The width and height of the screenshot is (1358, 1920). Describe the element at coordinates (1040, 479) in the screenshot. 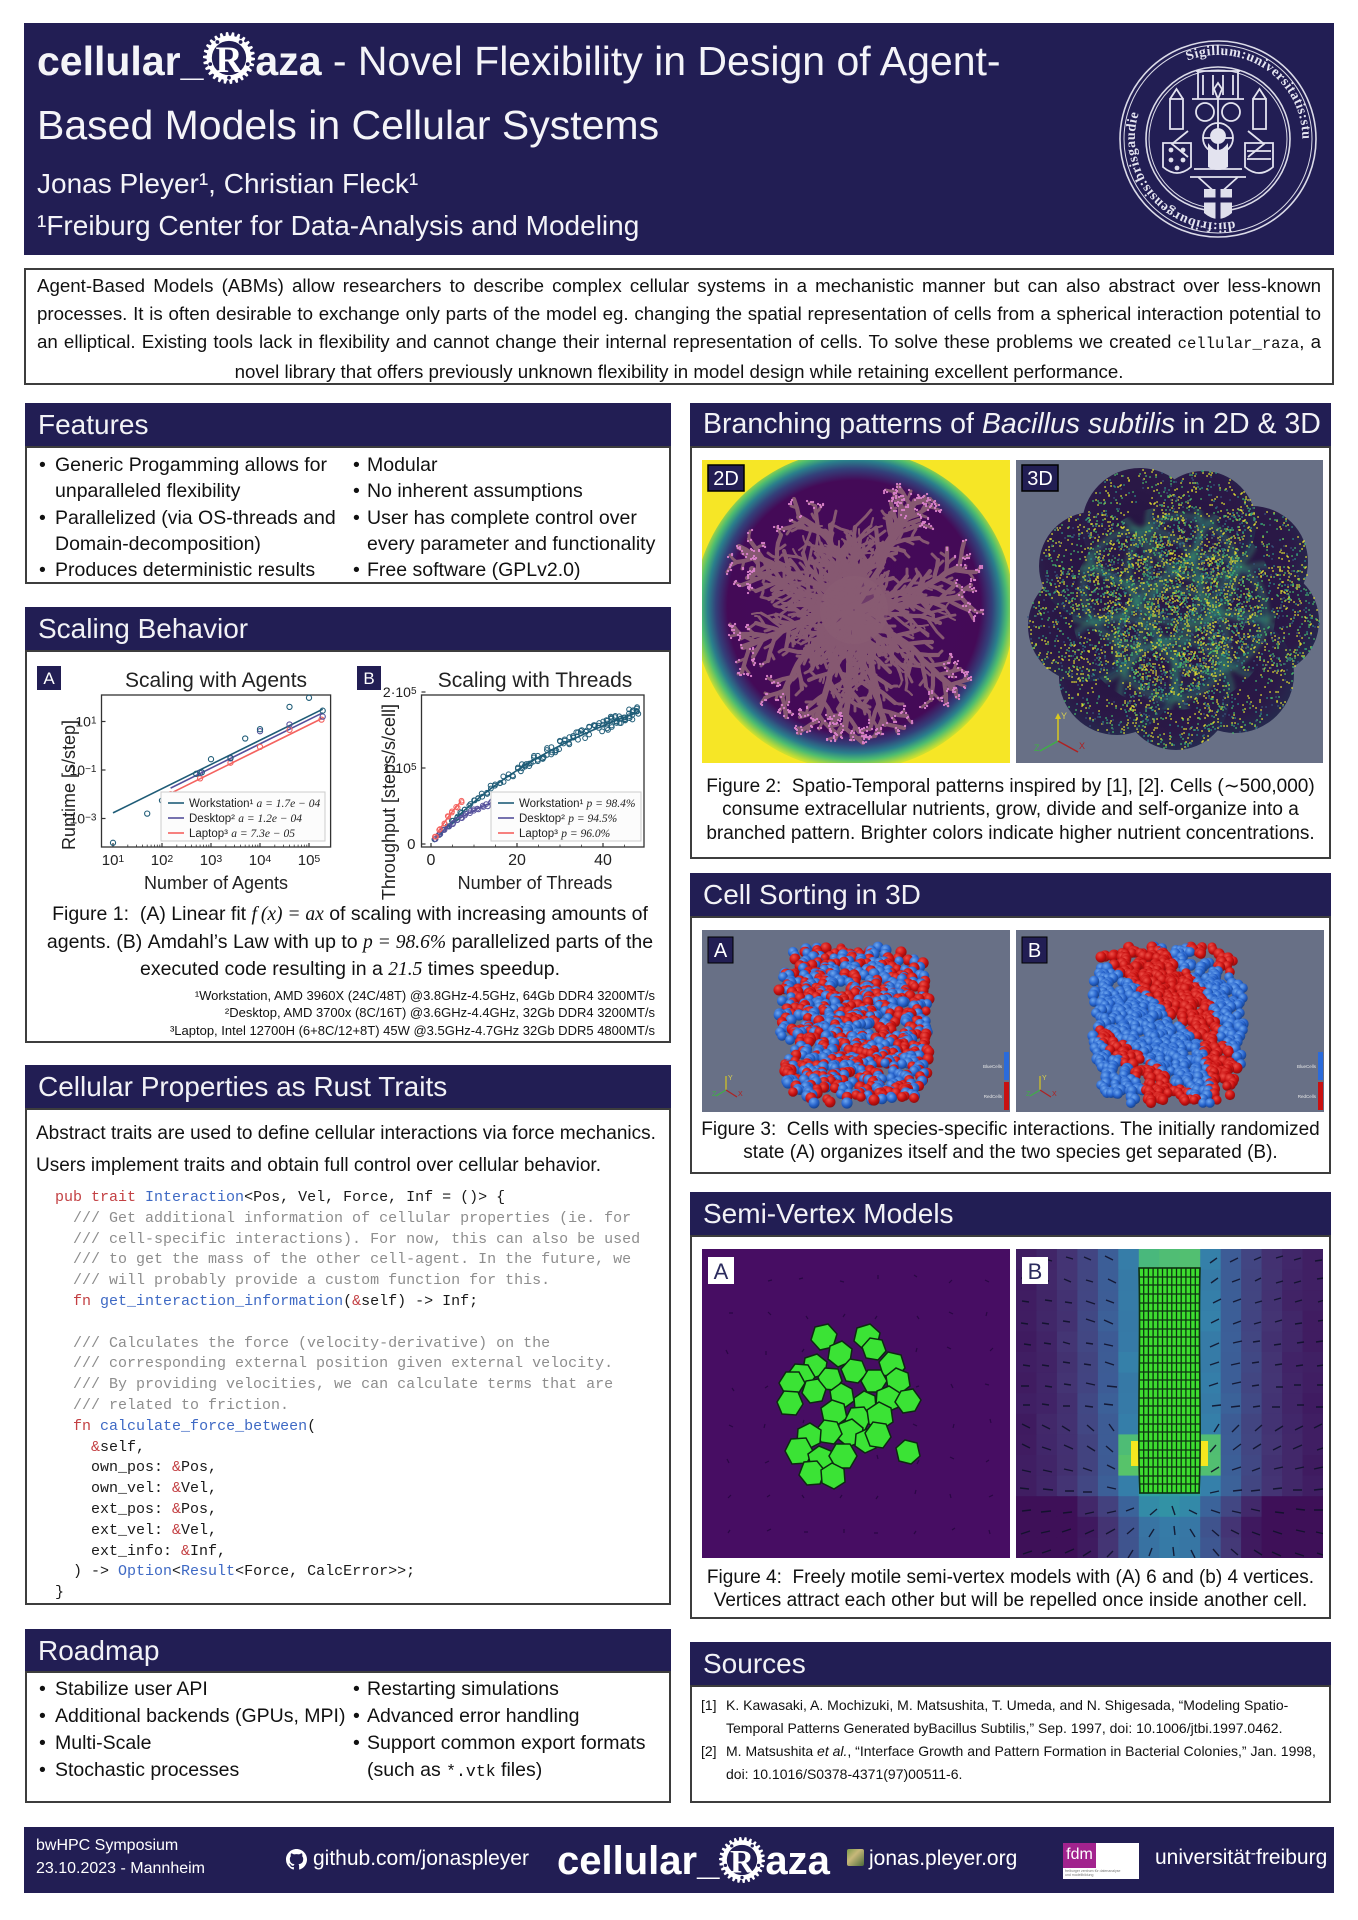

I see `svg-text: 3D` at that location.